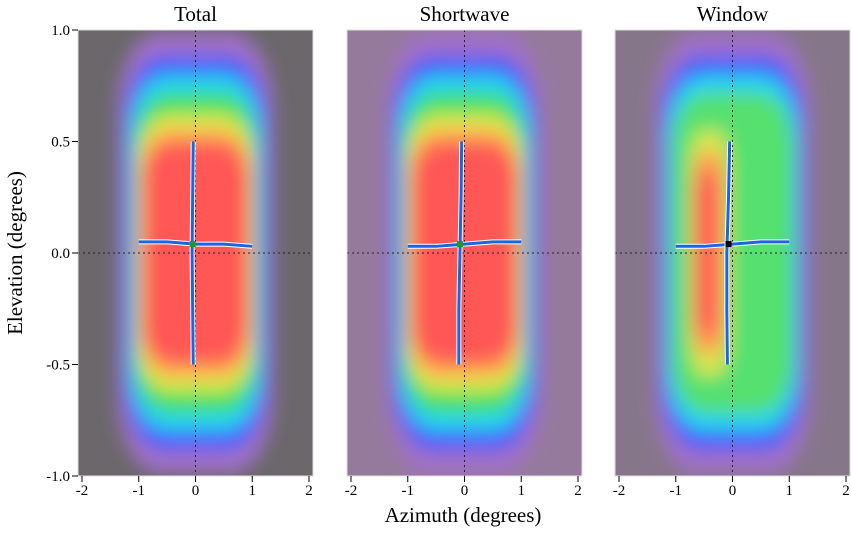  What do you see at coordinates (58, 366) in the screenshot?
I see `y-tick-label: -0.5` at bounding box center [58, 366].